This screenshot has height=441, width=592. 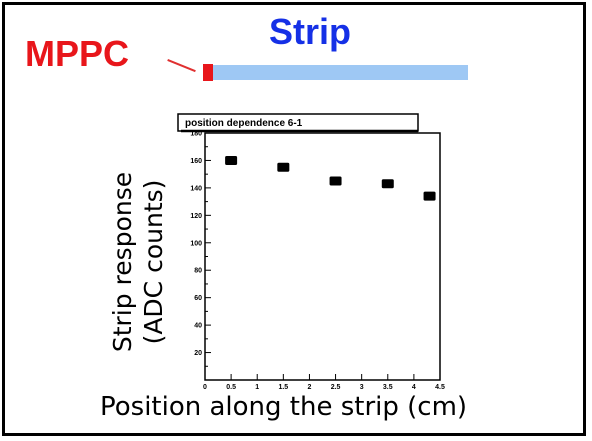 What do you see at coordinates (283, 387) in the screenshot?
I see `x-tick-label: 1.5` at bounding box center [283, 387].